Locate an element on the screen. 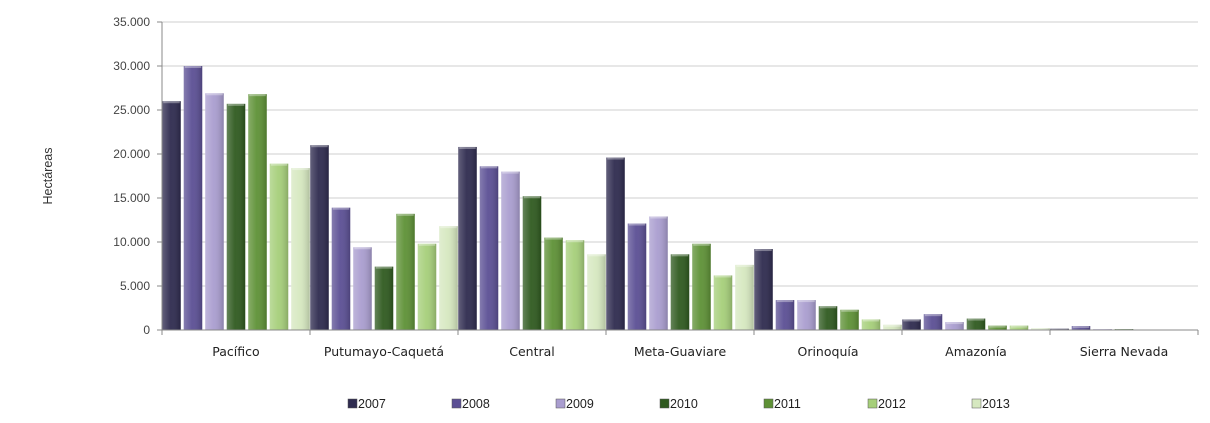 This screenshot has width=1210, height=423. x-tick-label: Pacífico is located at coordinates (235, 351).